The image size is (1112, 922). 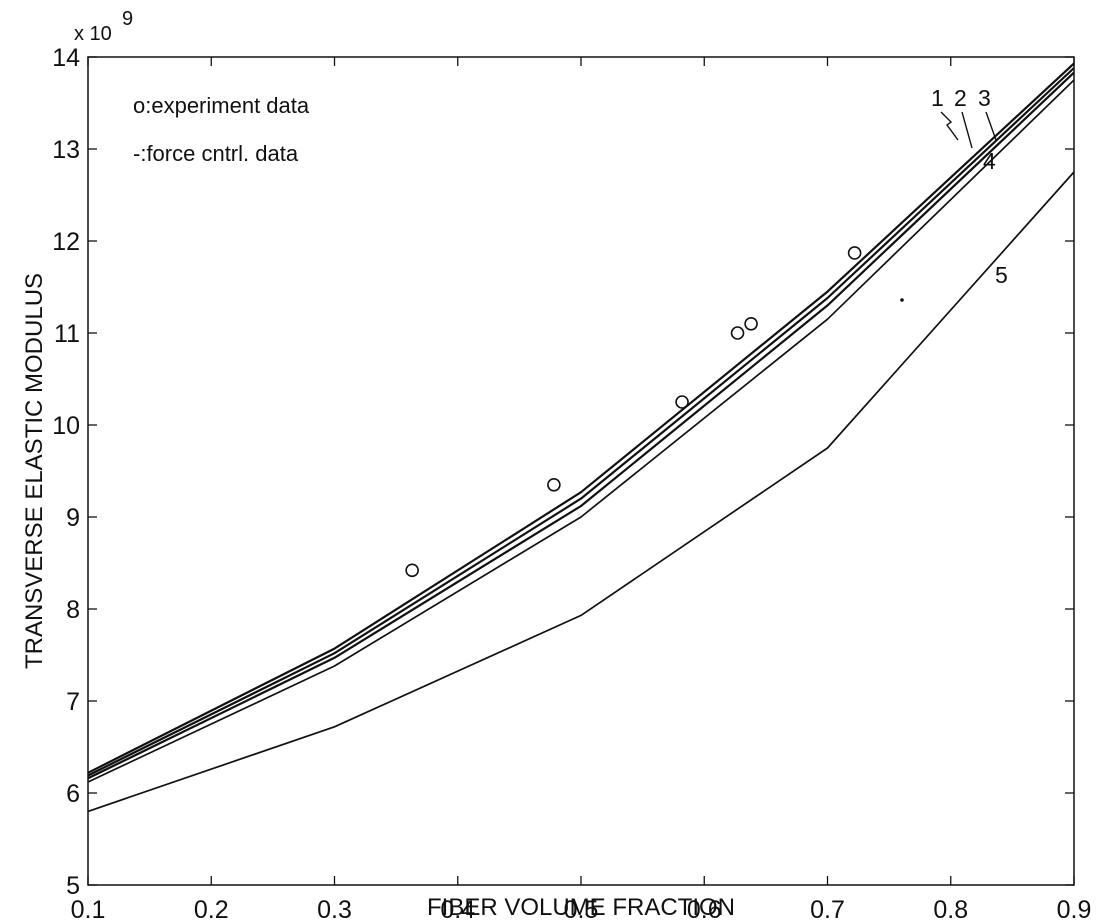 What do you see at coordinates (902, 300) in the screenshot?
I see `stray-dot` at bounding box center [902, 300].